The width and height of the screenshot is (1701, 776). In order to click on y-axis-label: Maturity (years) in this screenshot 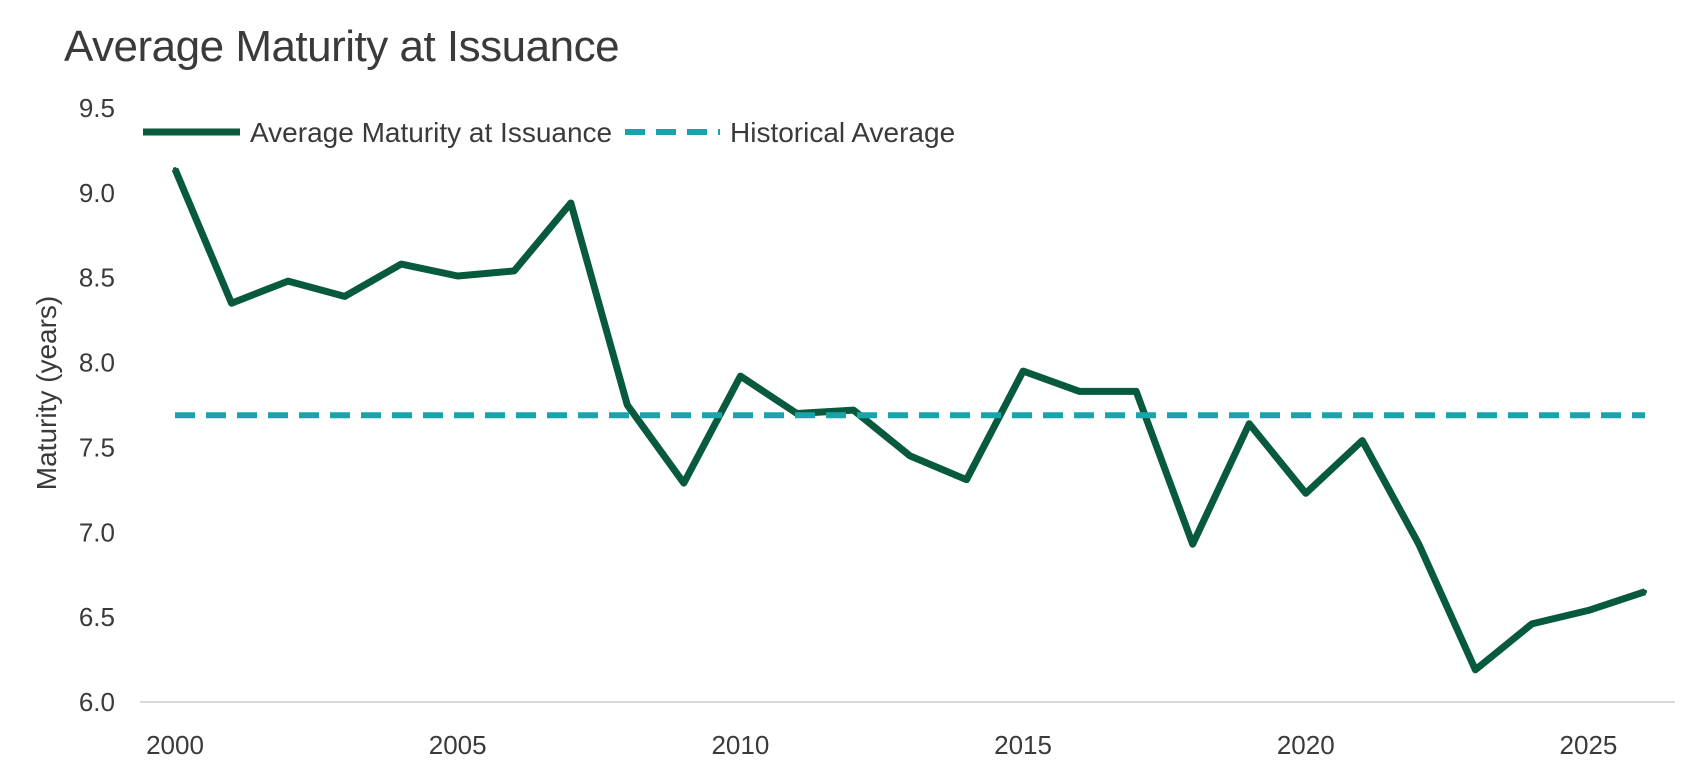, I will do `click(46, 393)`.